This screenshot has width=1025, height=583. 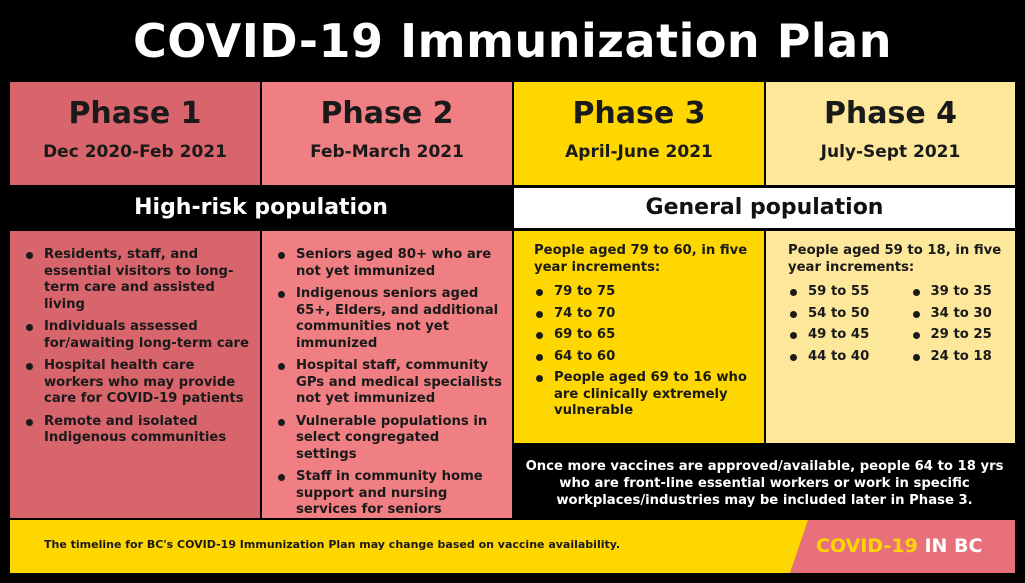 I want to click on list-item: 64 to 60, so click(x=644, y=357).